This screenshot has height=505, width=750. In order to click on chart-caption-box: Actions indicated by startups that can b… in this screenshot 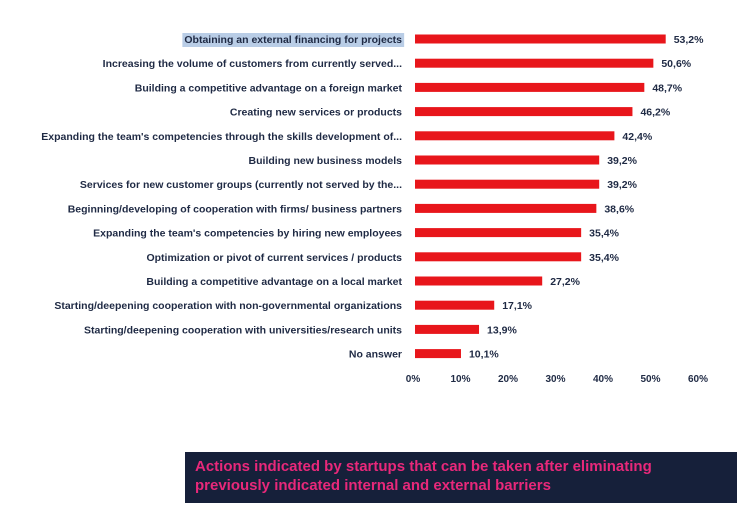, I will do `click(461, 477)`.